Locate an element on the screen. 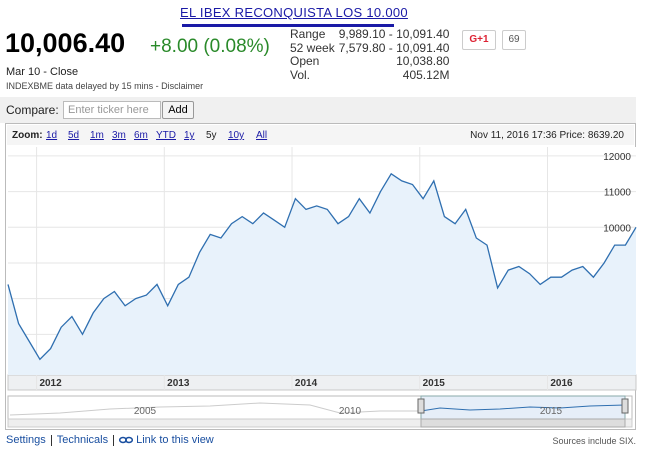 The height and width of the screenshot is (455, 650). footer-link: Settings is located at coordinates (26, 440).